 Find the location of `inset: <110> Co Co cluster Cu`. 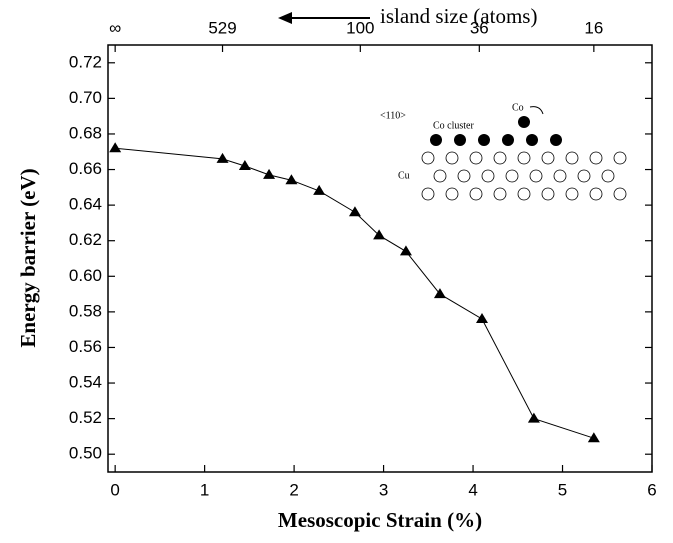

inset: <110> Co Co cluster Cu is located at coordinates (503, 151).